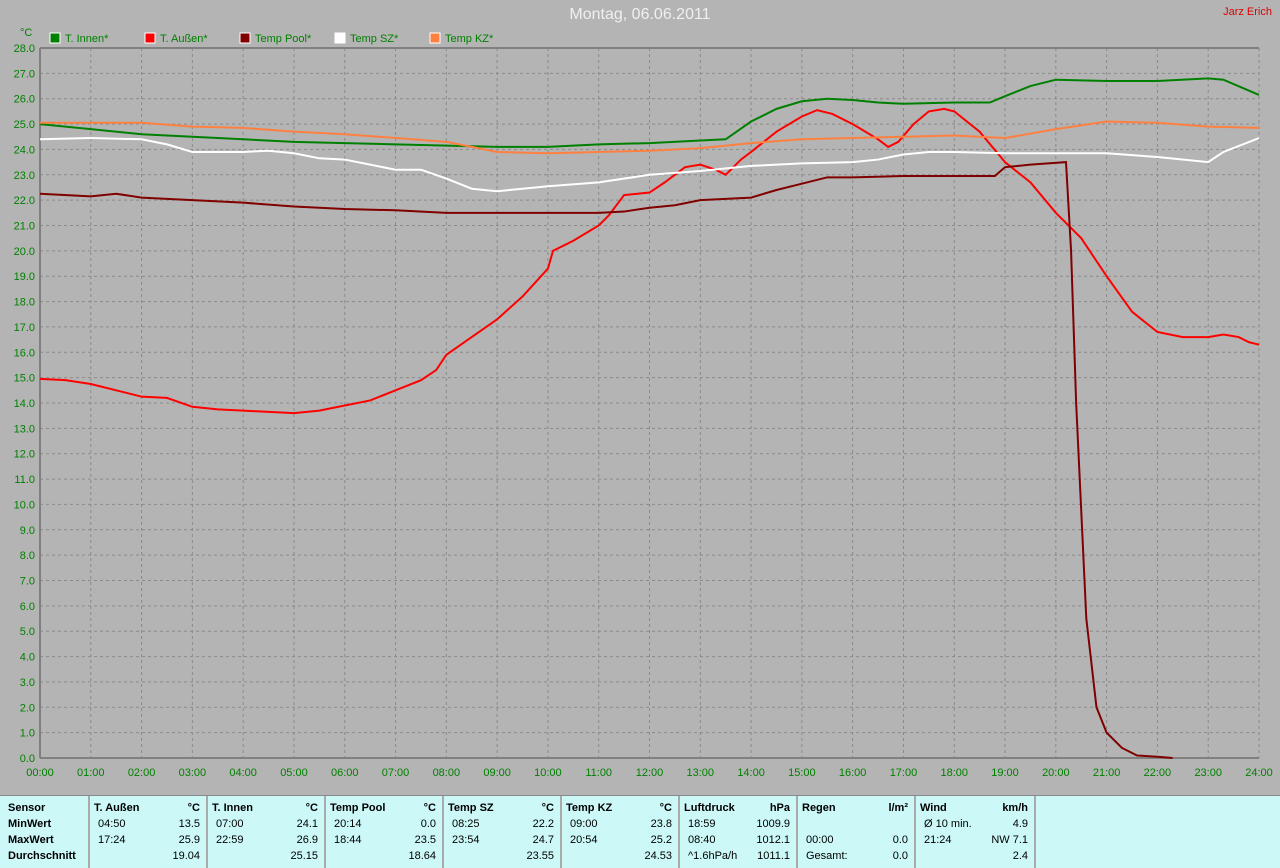  I want to click on table-cell: 21:24, so click(938, 840).